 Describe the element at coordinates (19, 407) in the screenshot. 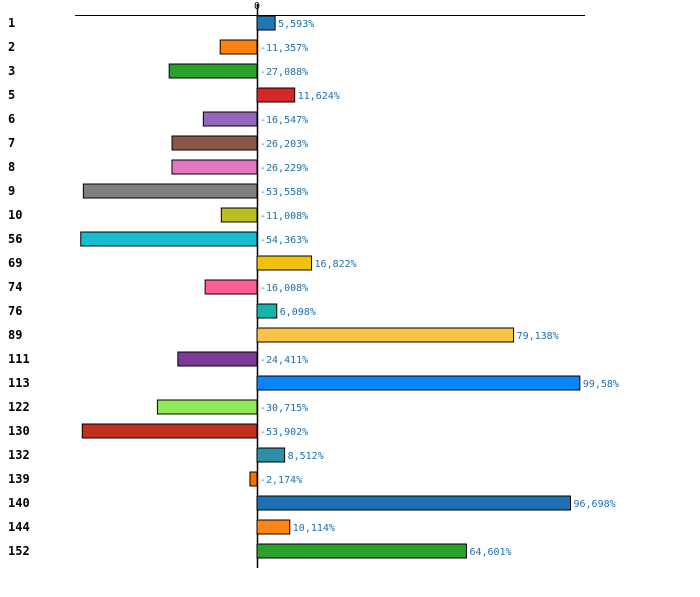

I see `category-label: 122` at that location.